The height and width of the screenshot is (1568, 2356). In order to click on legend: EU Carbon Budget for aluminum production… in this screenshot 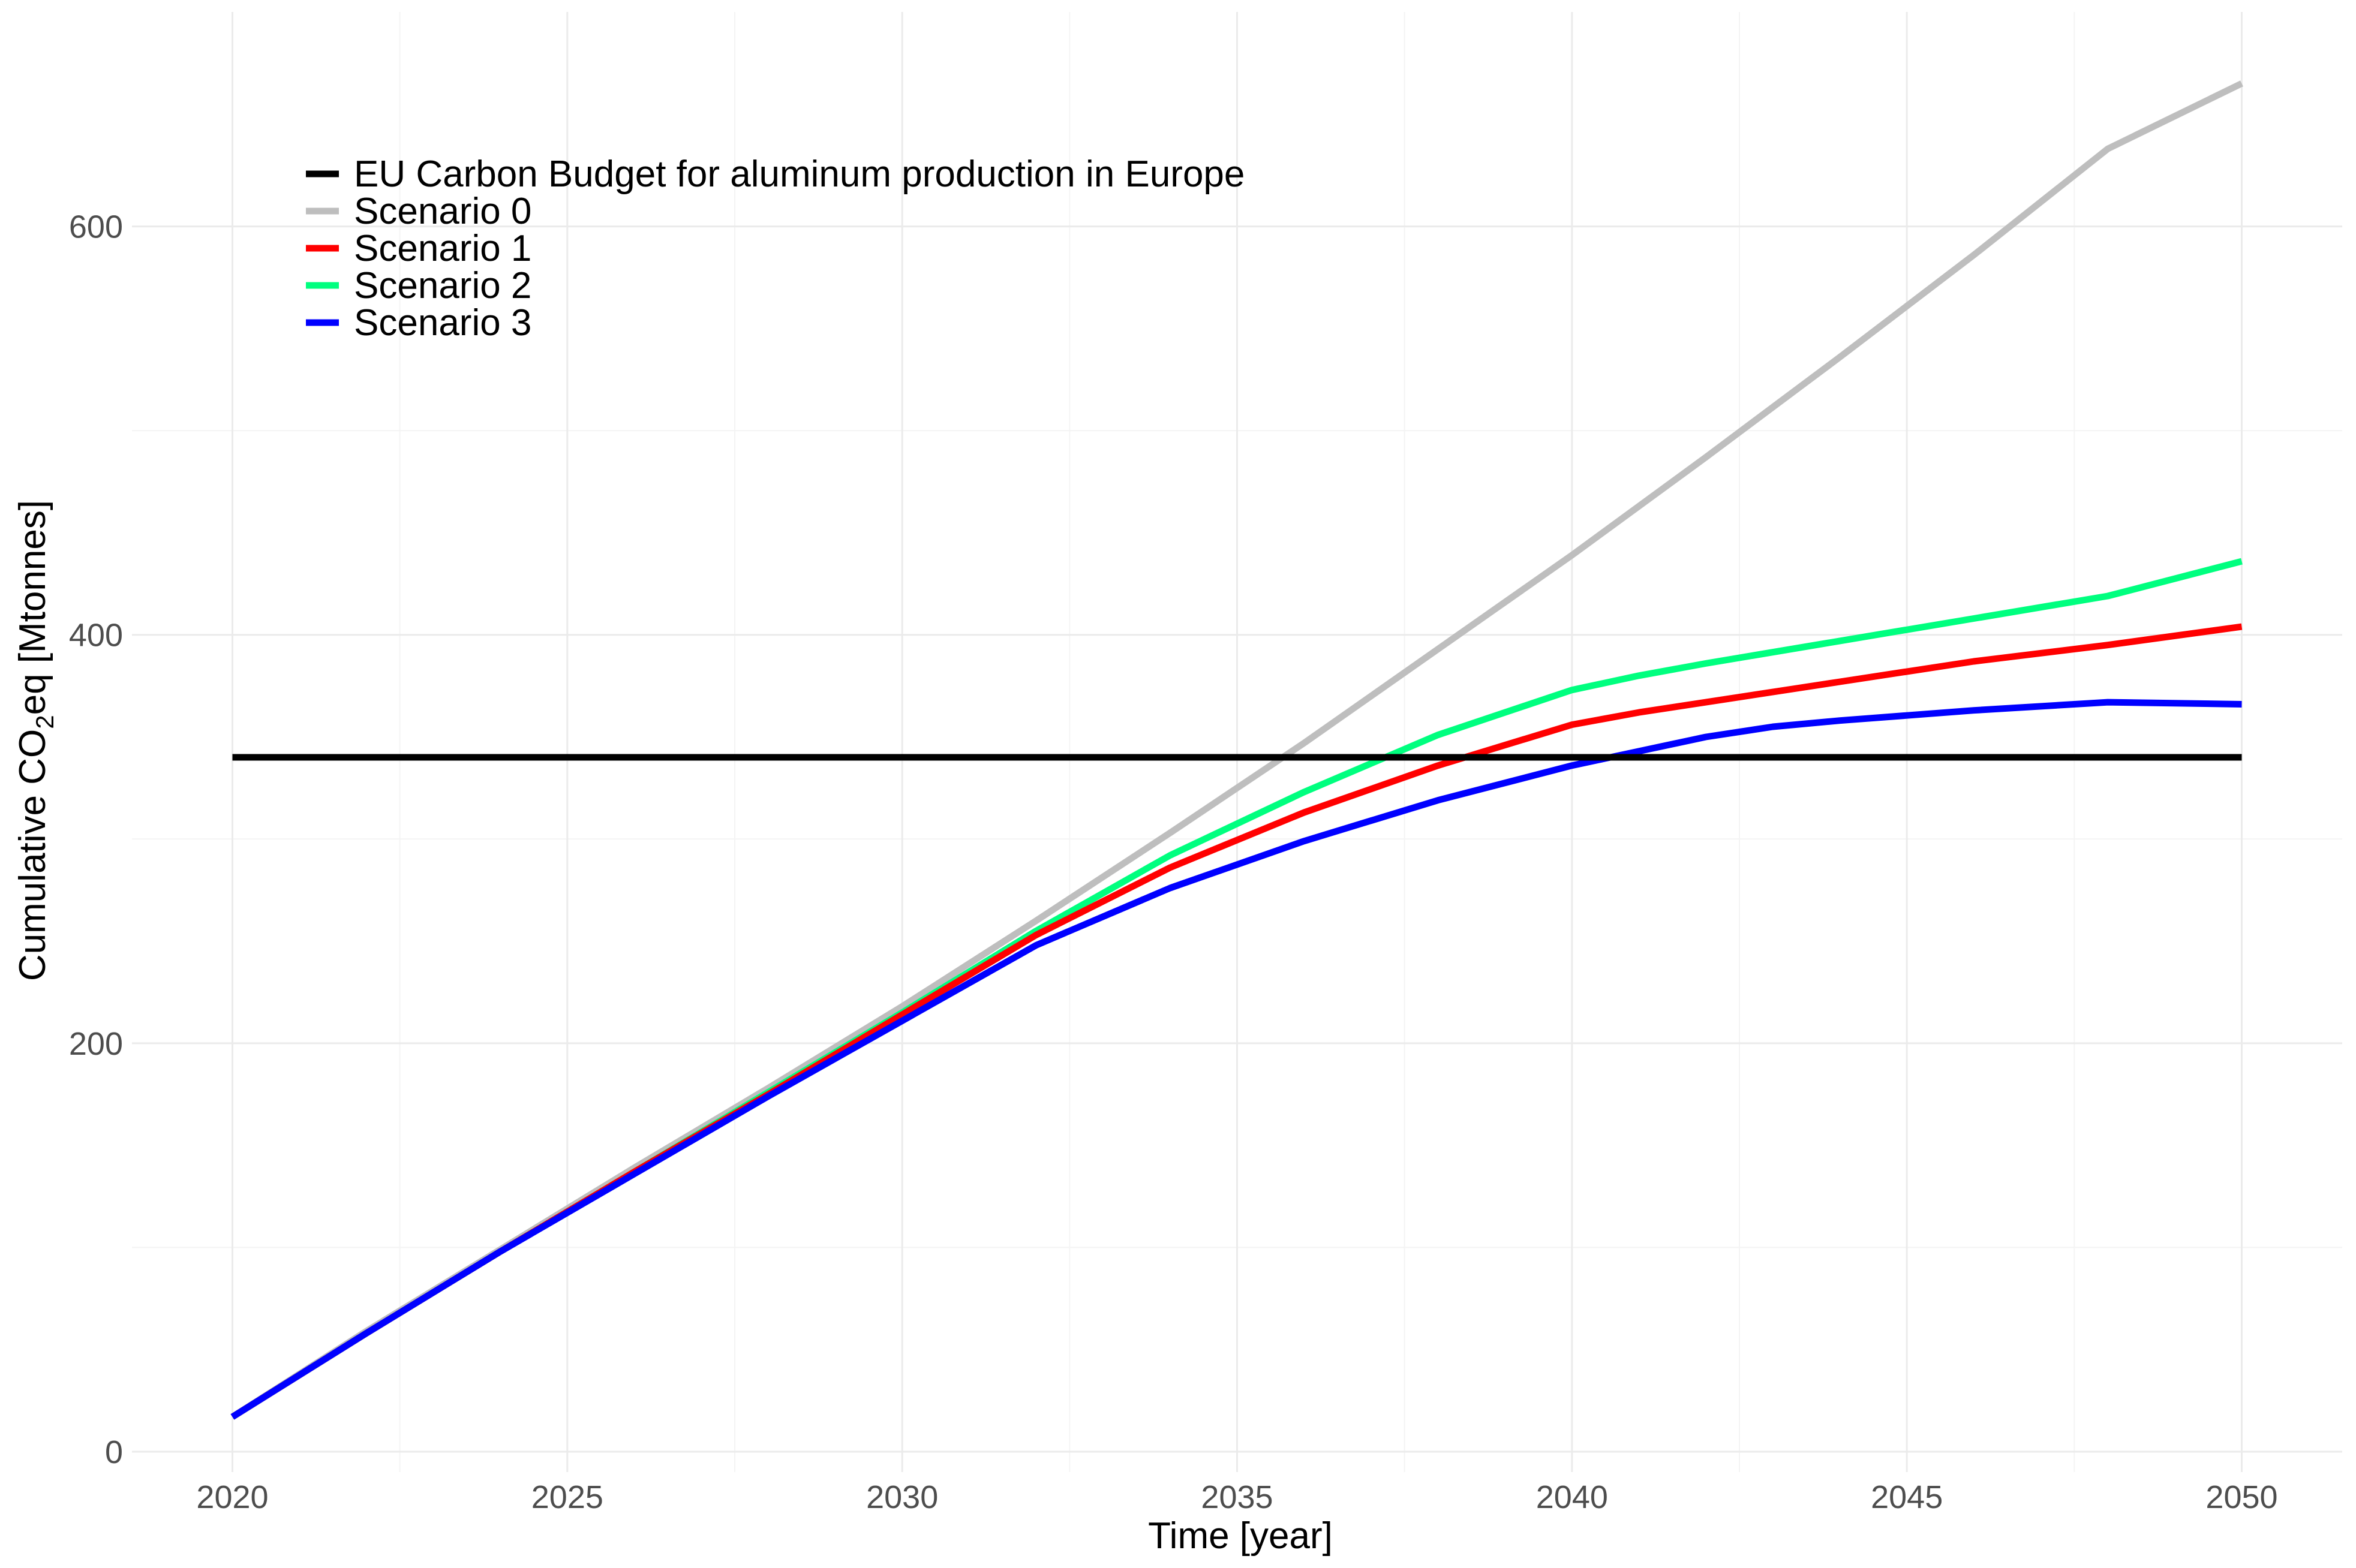, I will do `click(775, 249)`.